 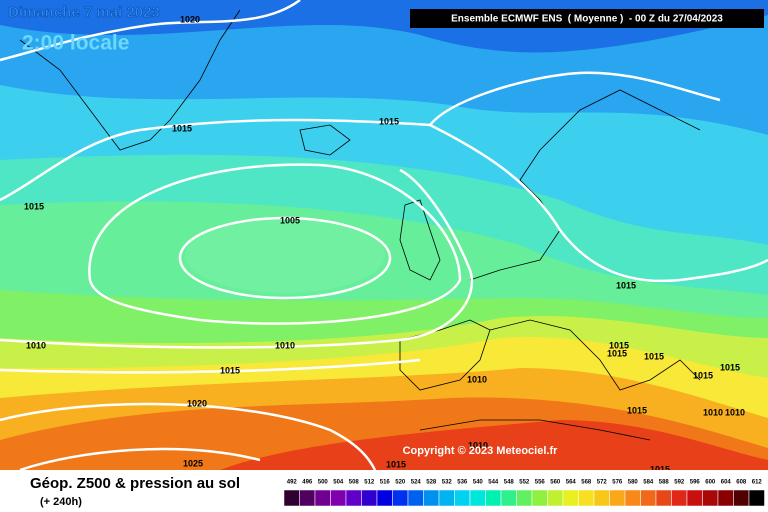 I want to click on legend-label: 536, so click(x=462, y=483).